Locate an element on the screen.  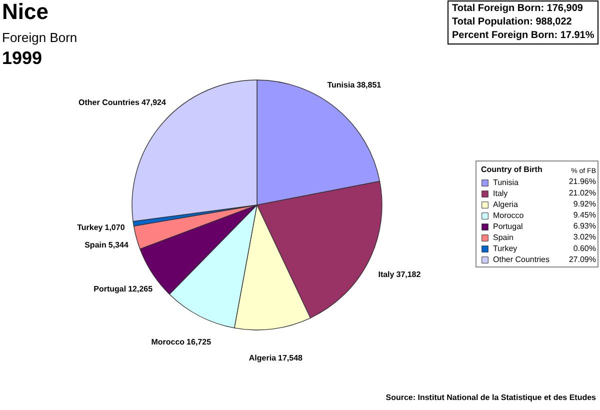
legend-title: Country of Birth is located at coordinates (511, 169).